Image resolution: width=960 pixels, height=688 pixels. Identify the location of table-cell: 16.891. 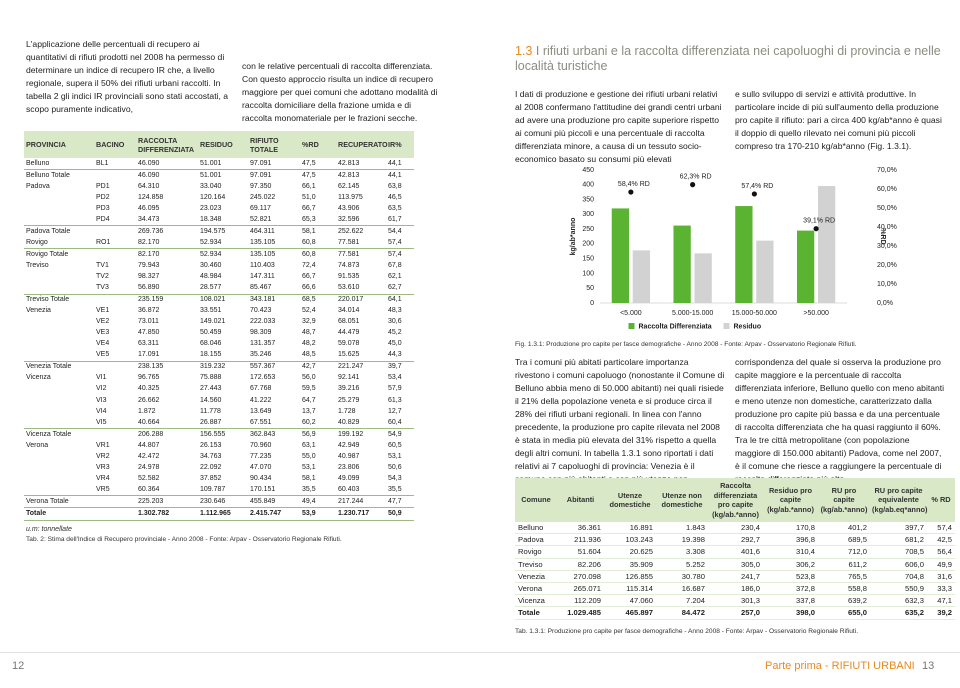
(630, 528).